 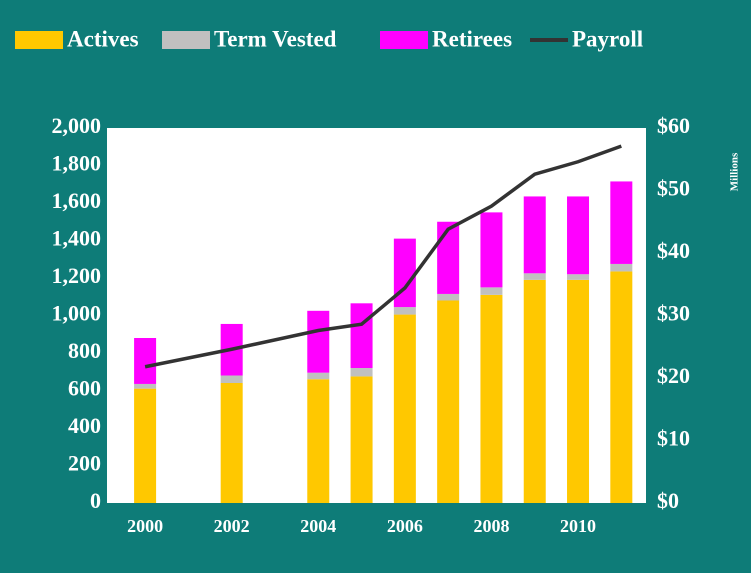 I want to click on y-tick-label: 1,800, so click(x=77, y=163).